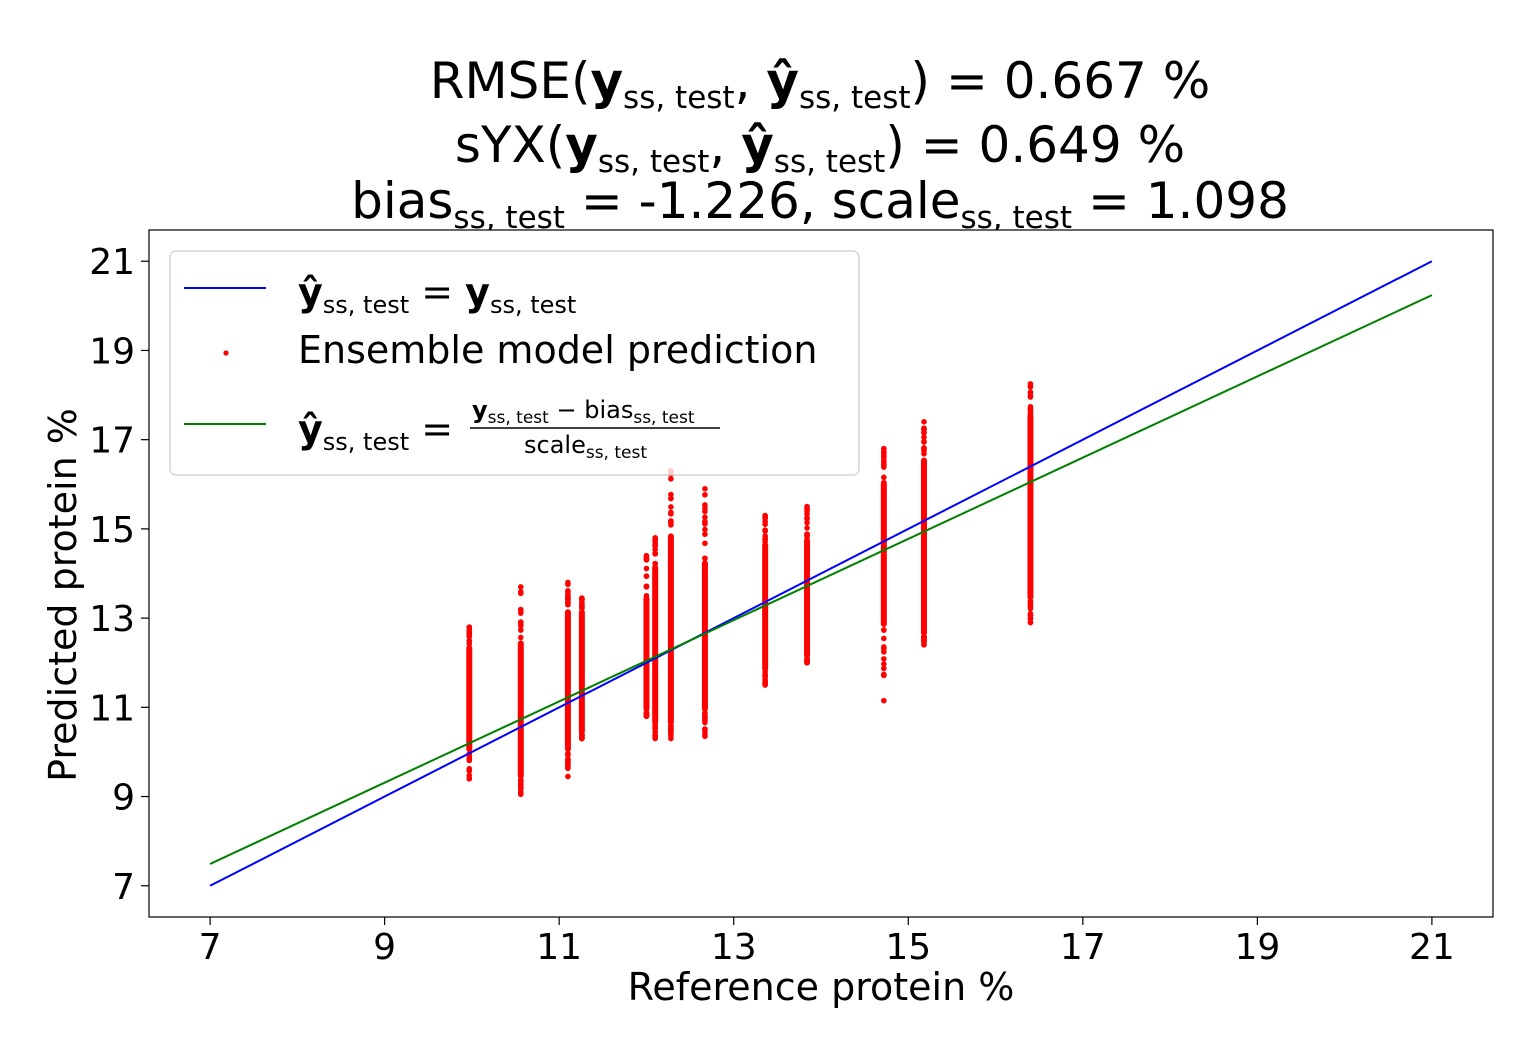 The image size is (1536, 1056). I want to click on y-tick-label: 15, so click(112, 530).